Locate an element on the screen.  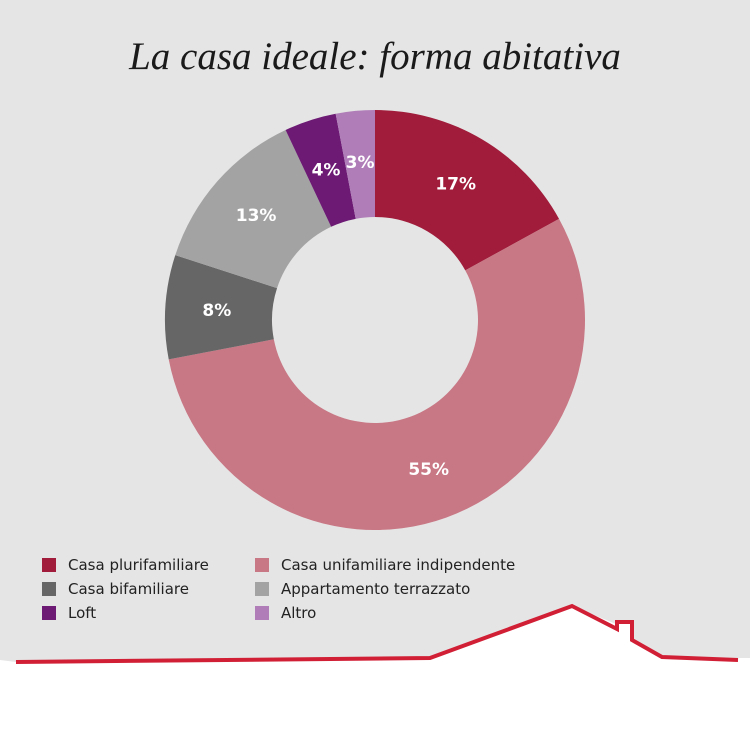
slice-label-5: 3% is located at coordinates (360, 163).